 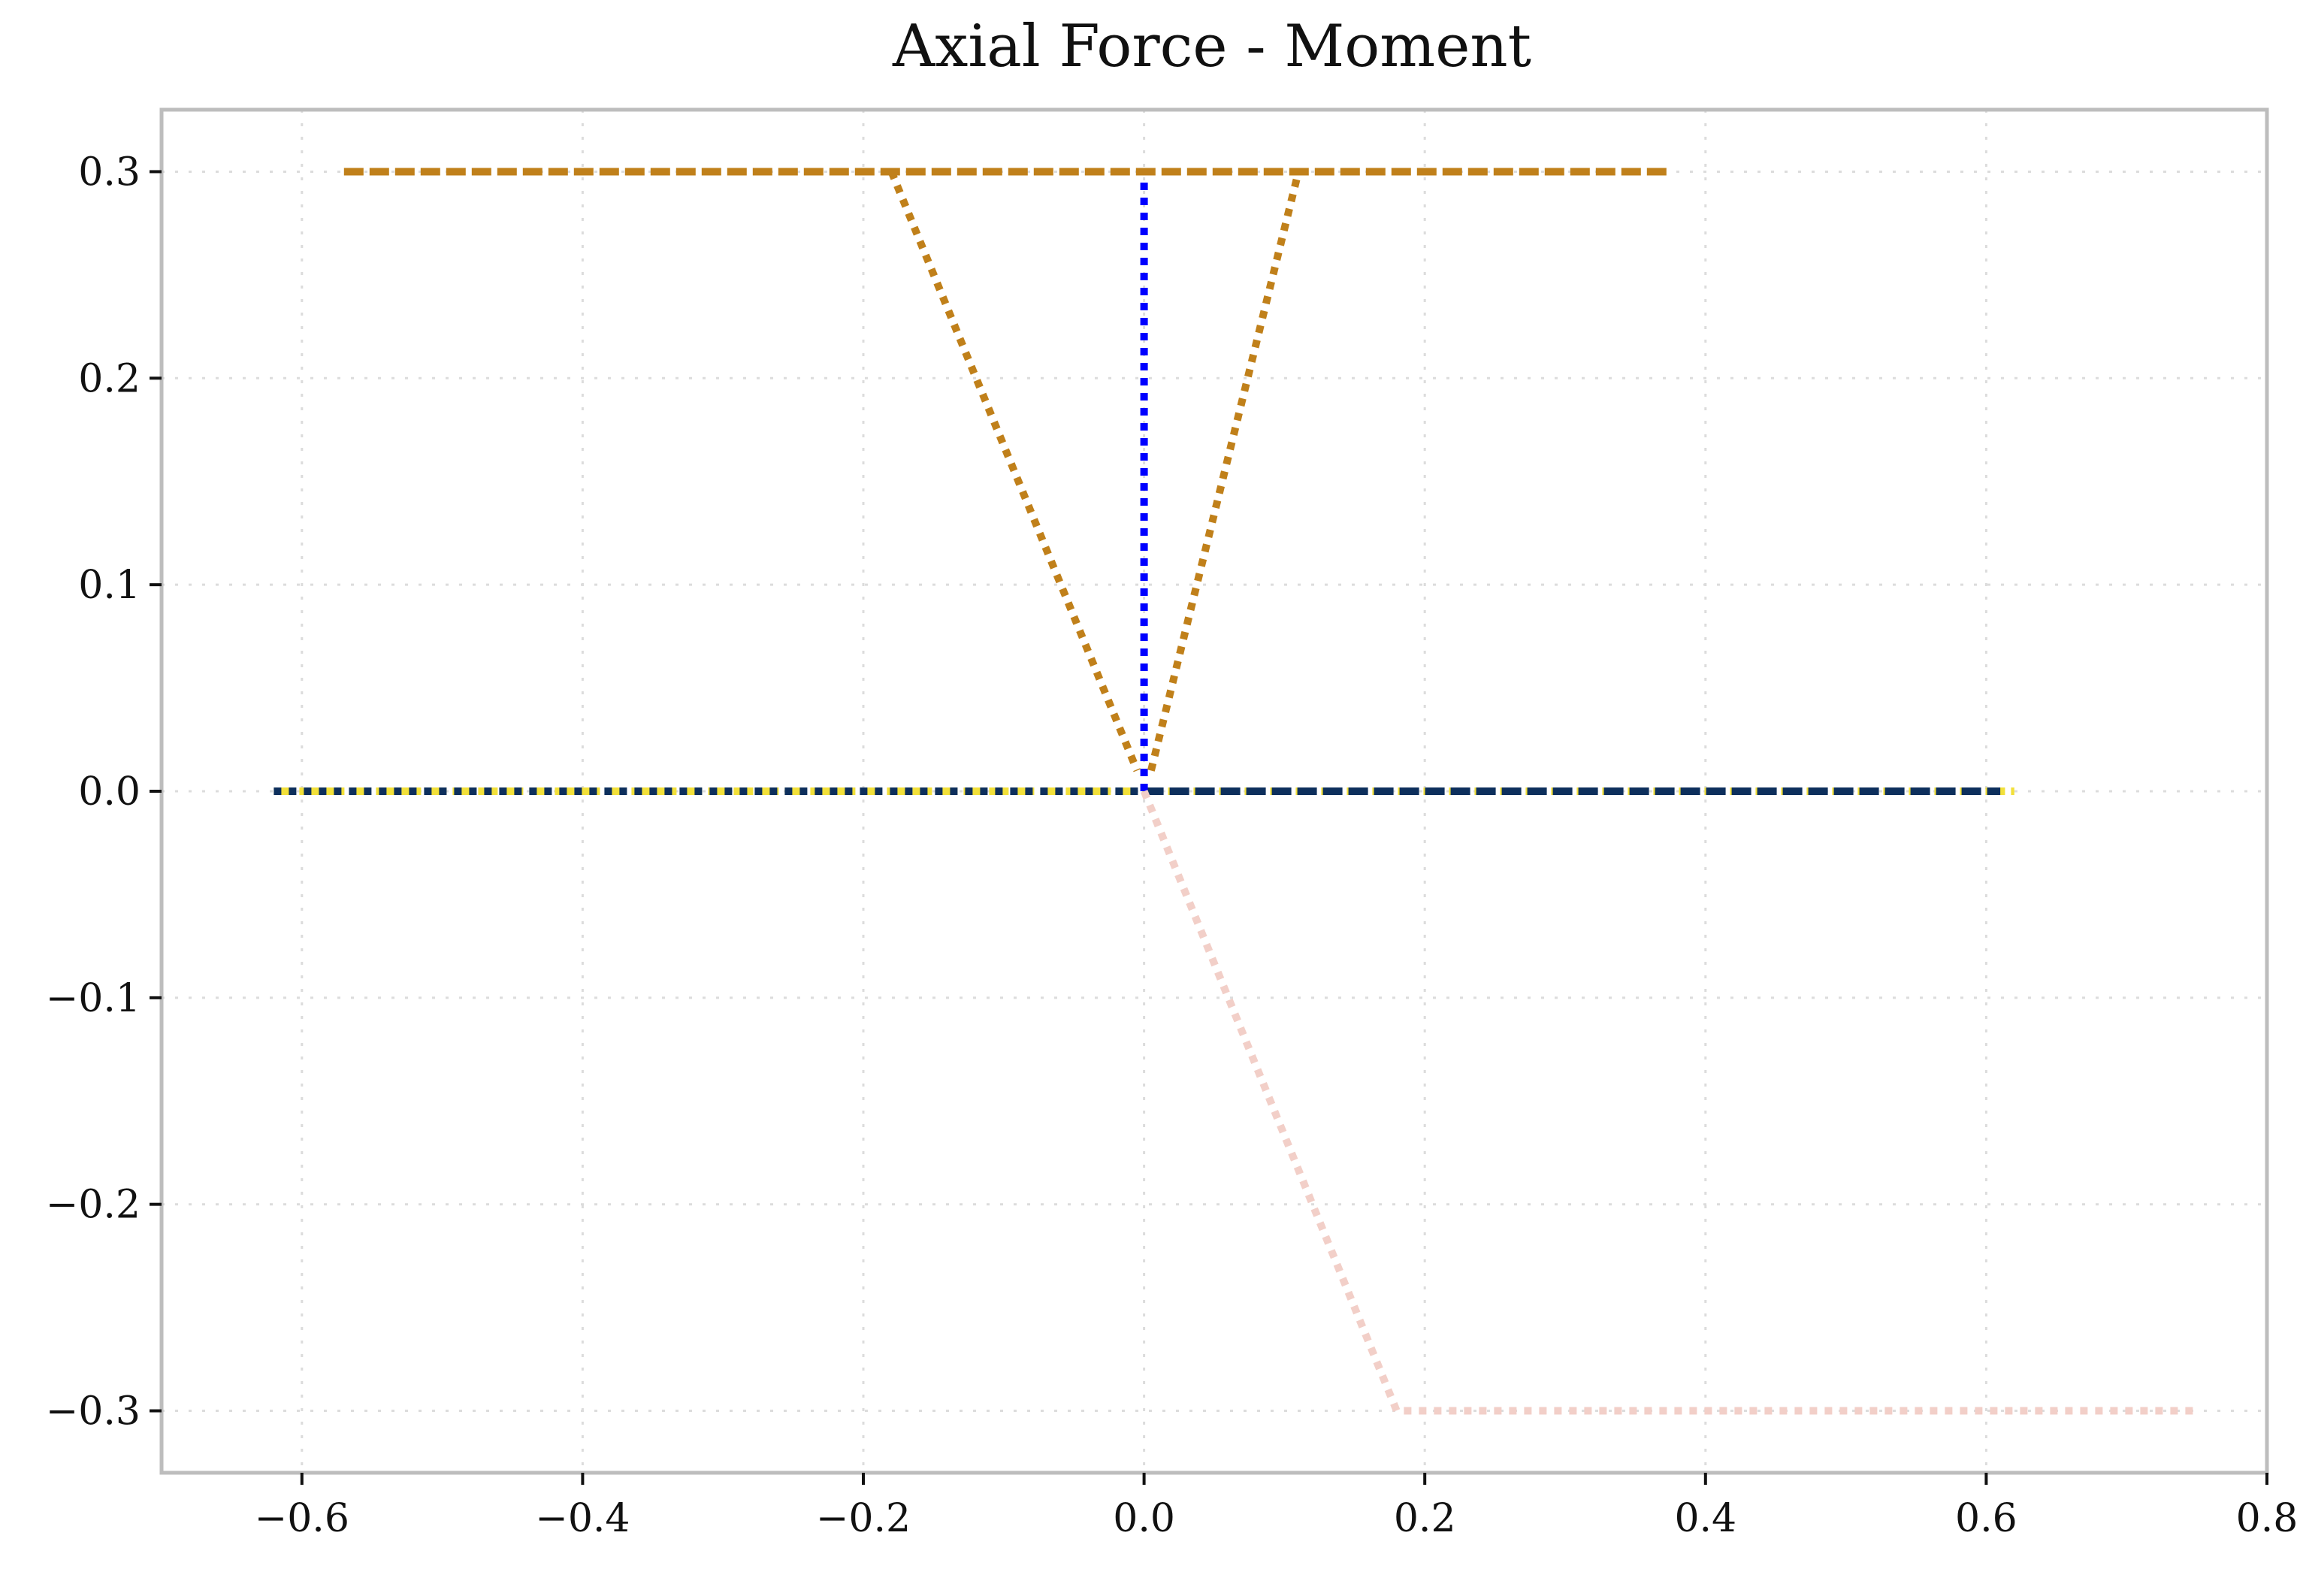 What do you see at coordinates (109, 378) in the screenshot?
I see `y-tick-label: 0.2` at bounding box center [109, 378].